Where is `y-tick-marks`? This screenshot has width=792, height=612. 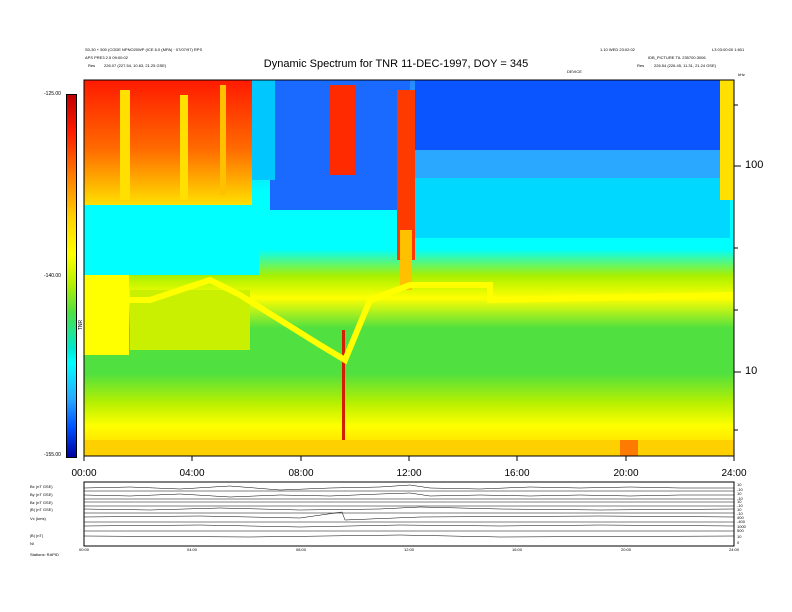 y-tick-marks is located at coordinates (737, 267).